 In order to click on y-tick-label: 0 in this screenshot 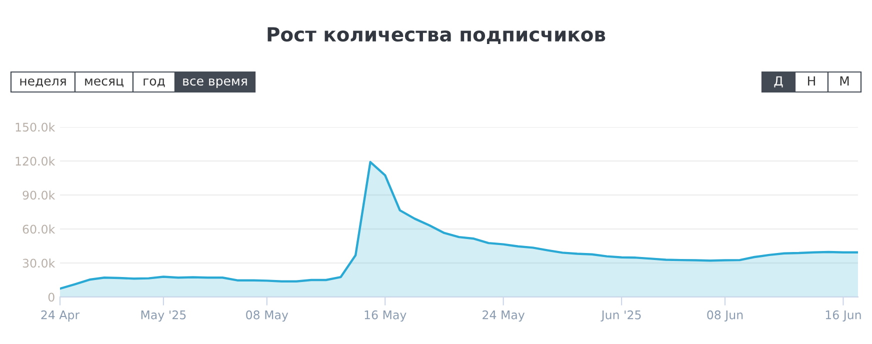, I will do `click(51, 297)`.